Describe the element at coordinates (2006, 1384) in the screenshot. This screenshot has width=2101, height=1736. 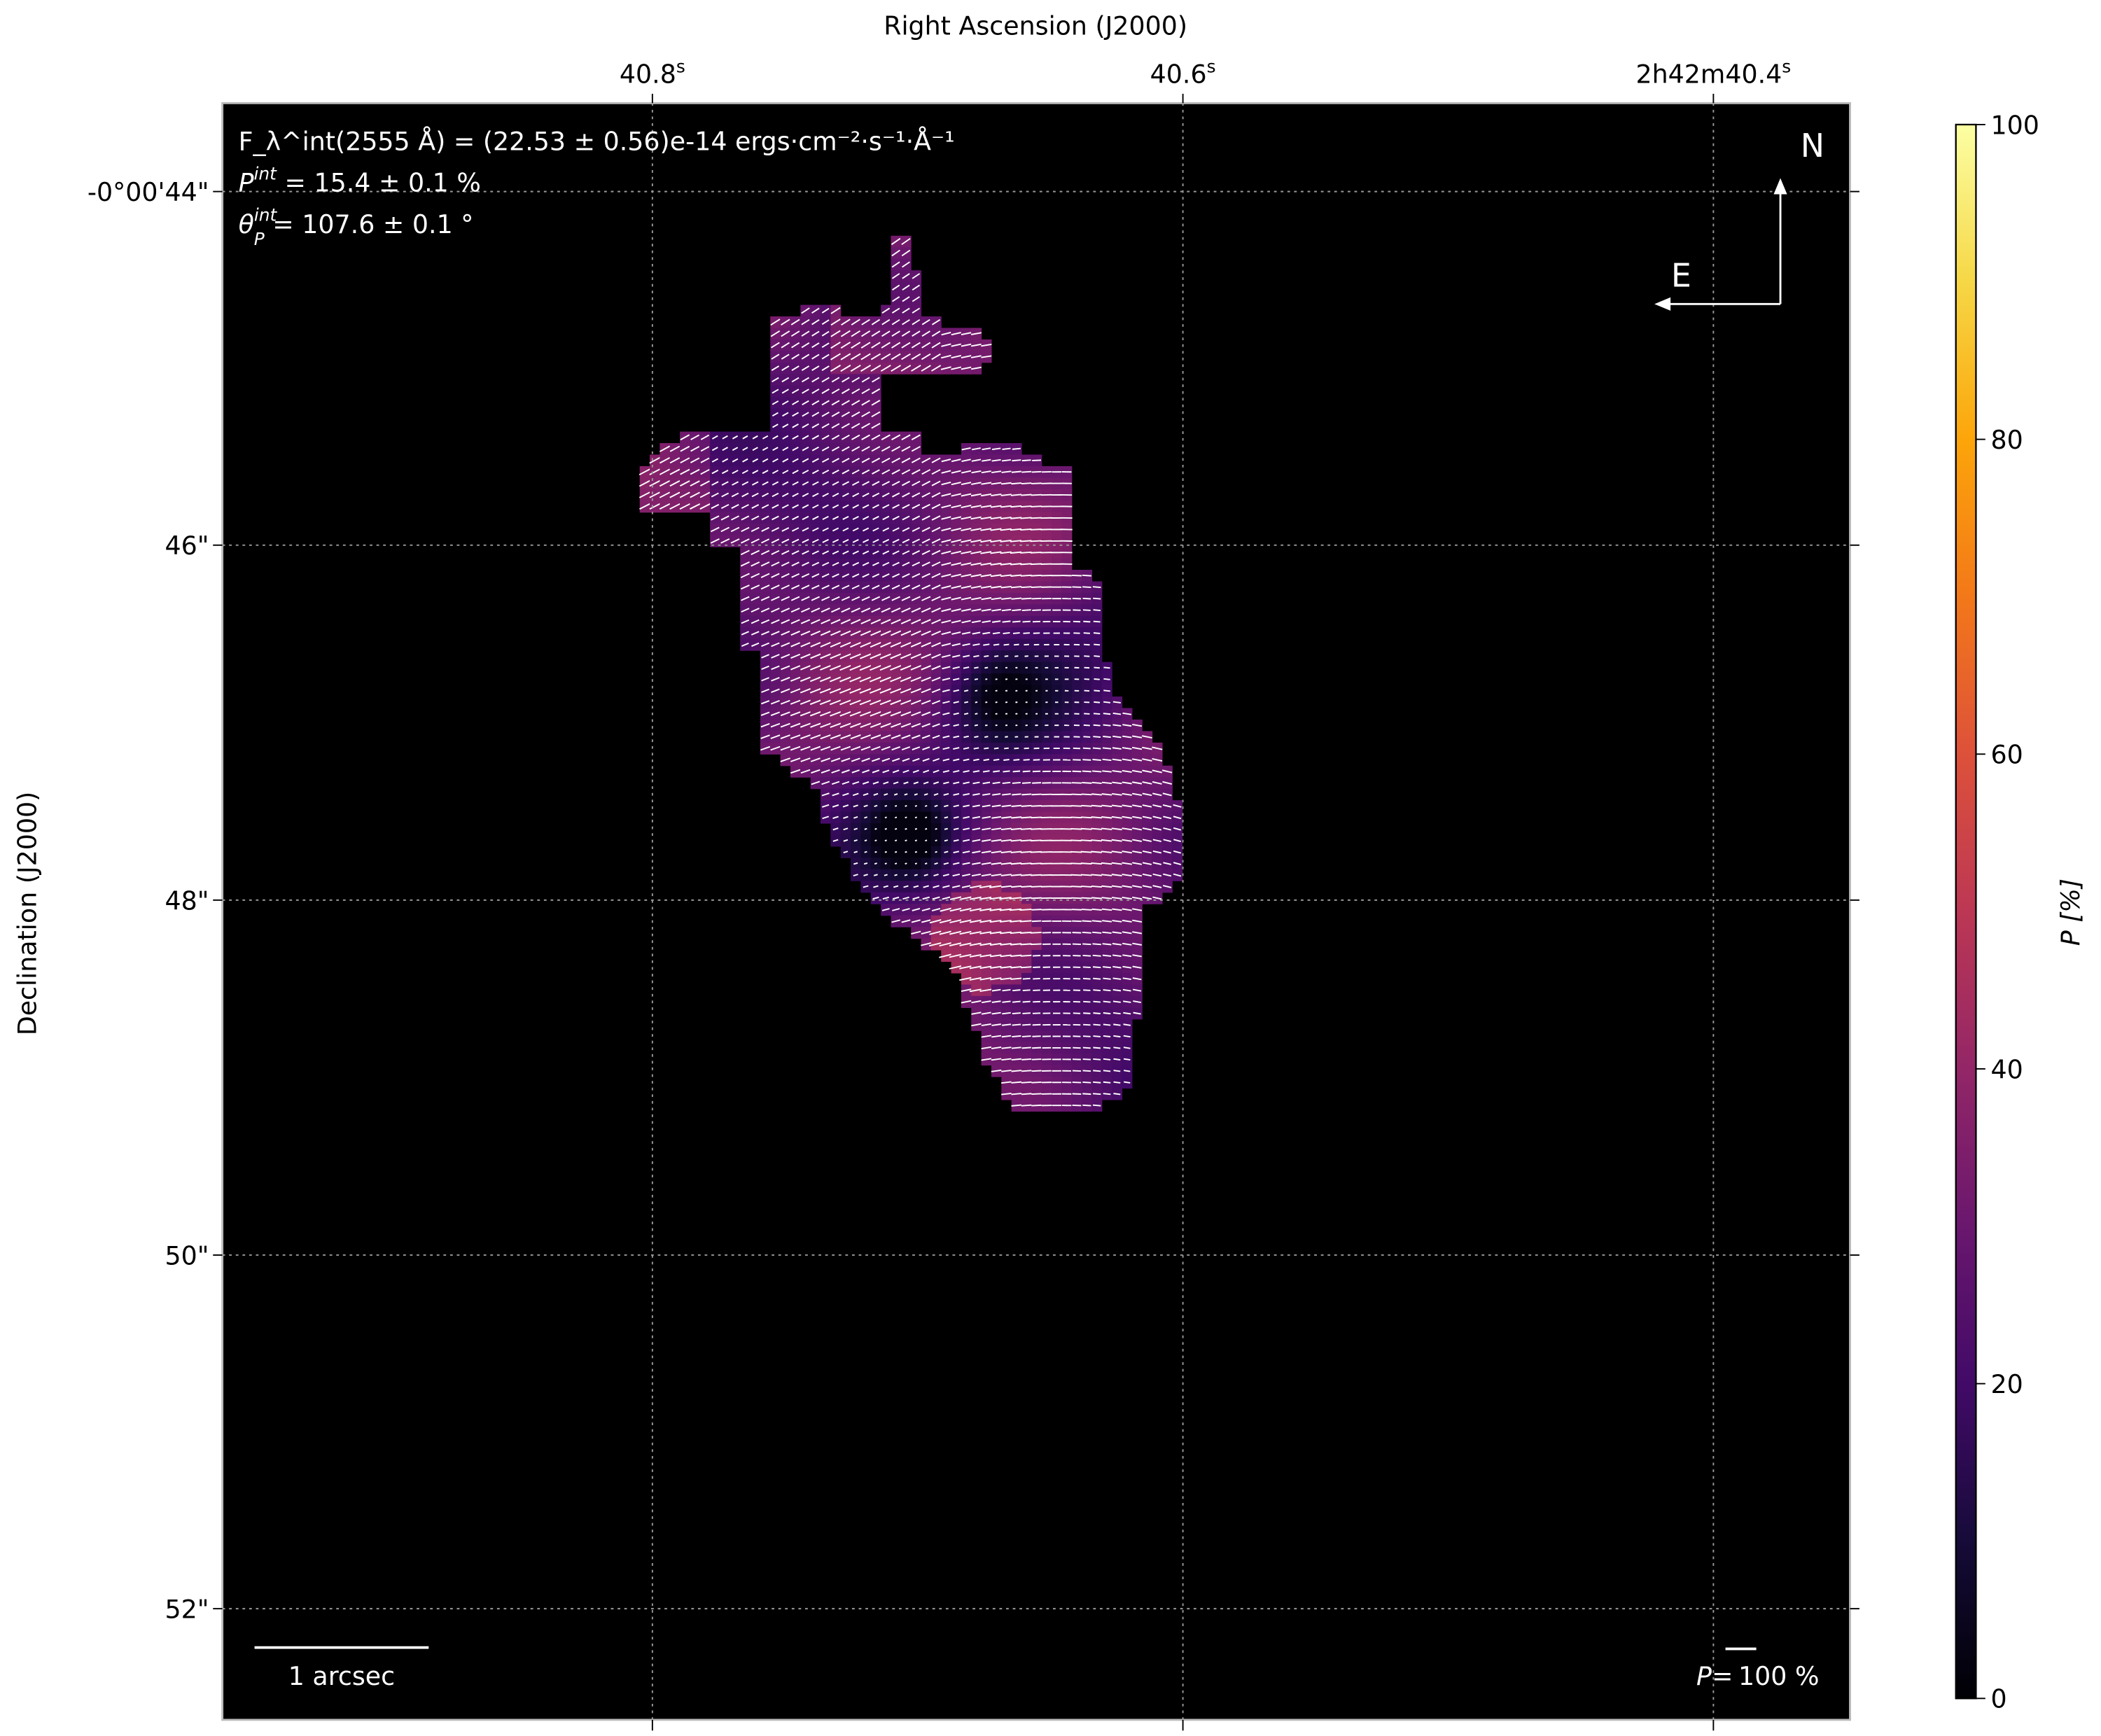
I see `colorbar-tick-label: 20` at that location.